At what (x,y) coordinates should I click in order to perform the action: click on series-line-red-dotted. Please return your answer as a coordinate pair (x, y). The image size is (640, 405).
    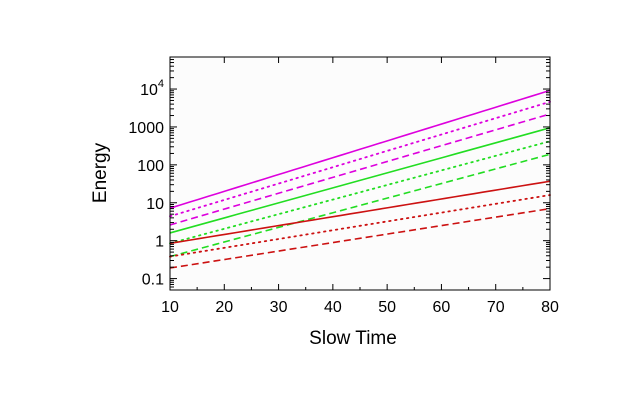
    Looking at the image, I should click on (360, 226).